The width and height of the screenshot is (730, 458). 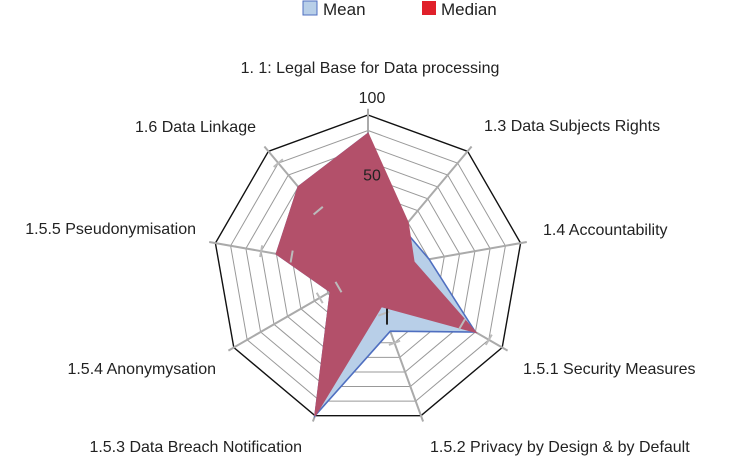 I want to click on category-label: 1. 1: Legal Base for Data processing, so click(x=370, y=68).